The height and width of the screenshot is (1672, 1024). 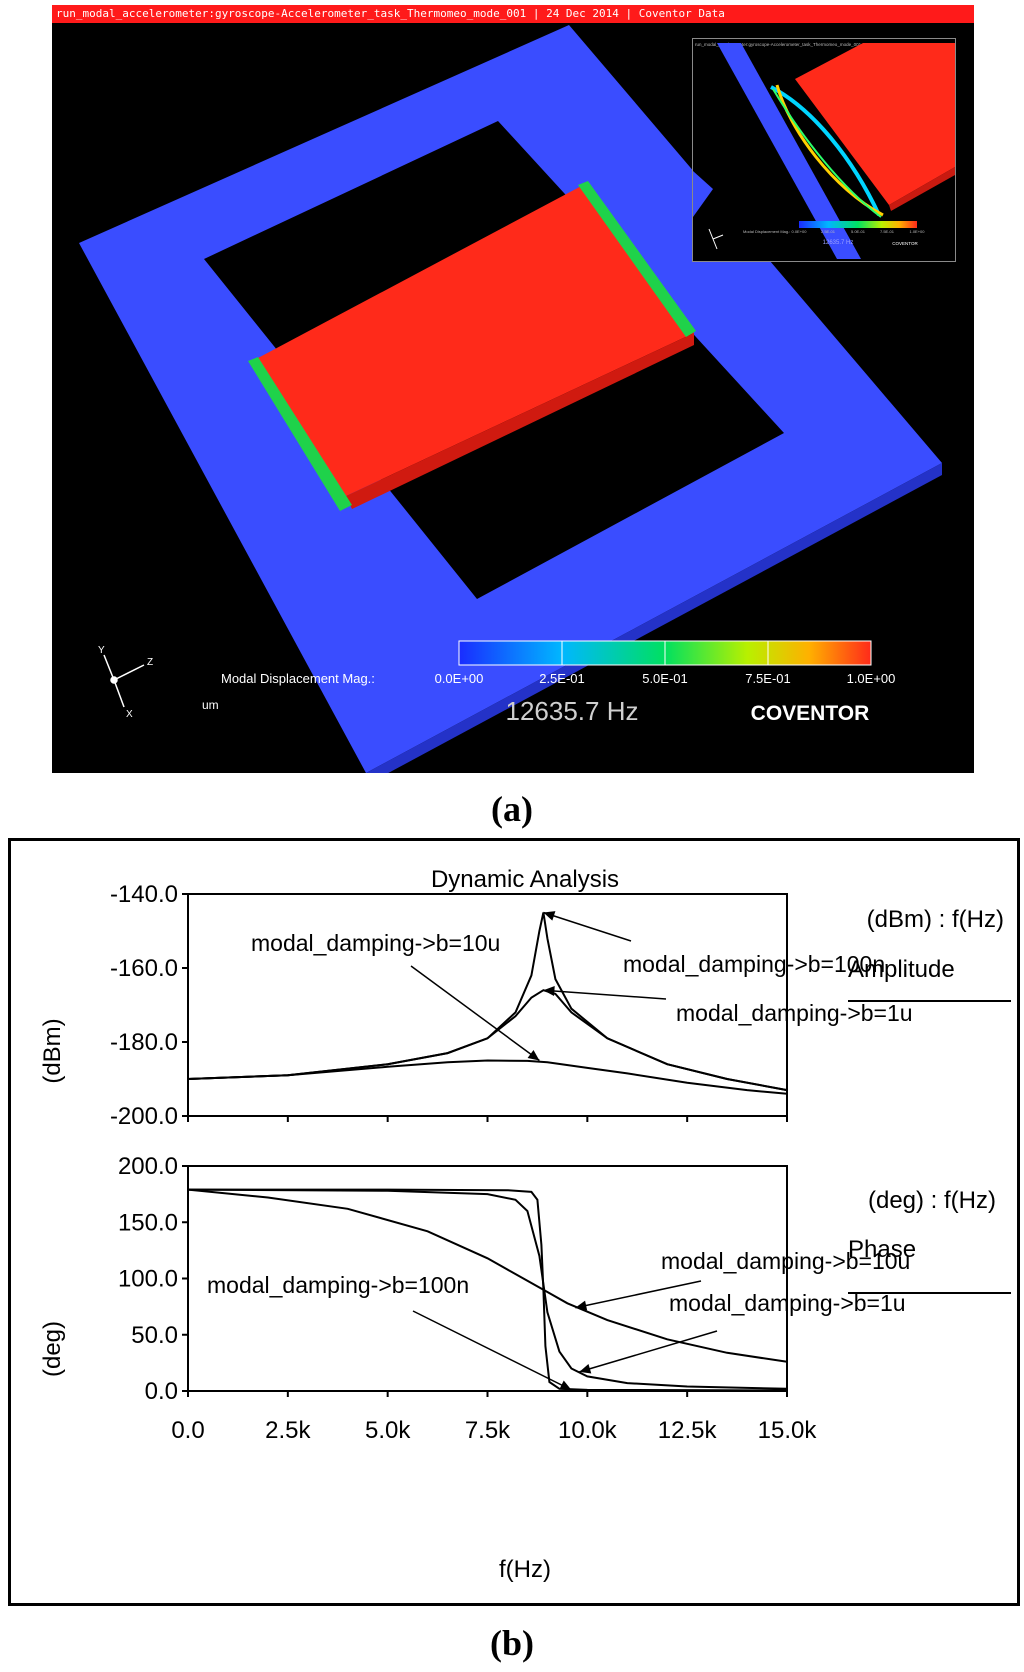 I want to click on inset-colorbar-tick-1: 2.5E-01, so click(x=828, y=231).